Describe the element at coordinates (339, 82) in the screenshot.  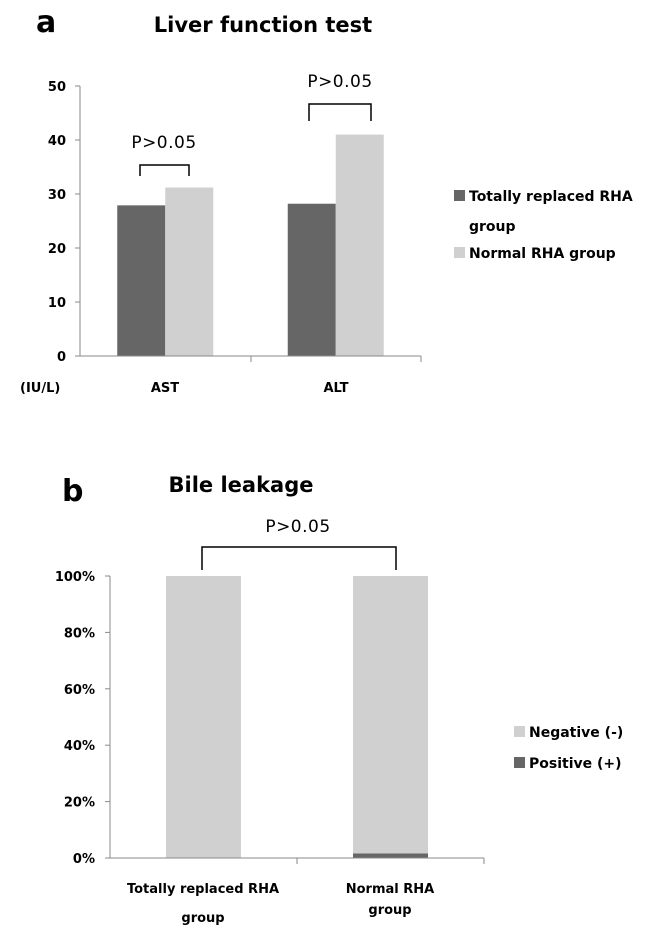
I see `chart-a-pvalue-alt: P>0.05` at that location.